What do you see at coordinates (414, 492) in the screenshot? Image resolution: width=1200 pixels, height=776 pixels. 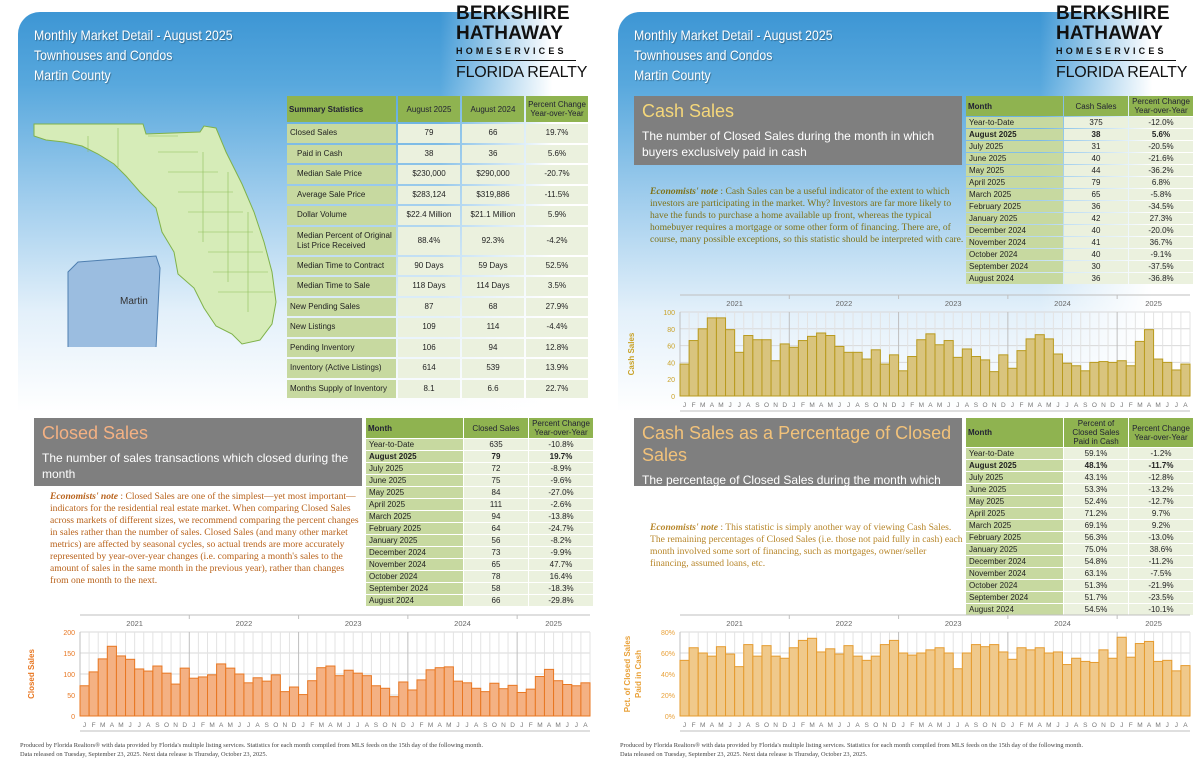 I see `month-cell: May 2025` at bounding box center [414, 492].